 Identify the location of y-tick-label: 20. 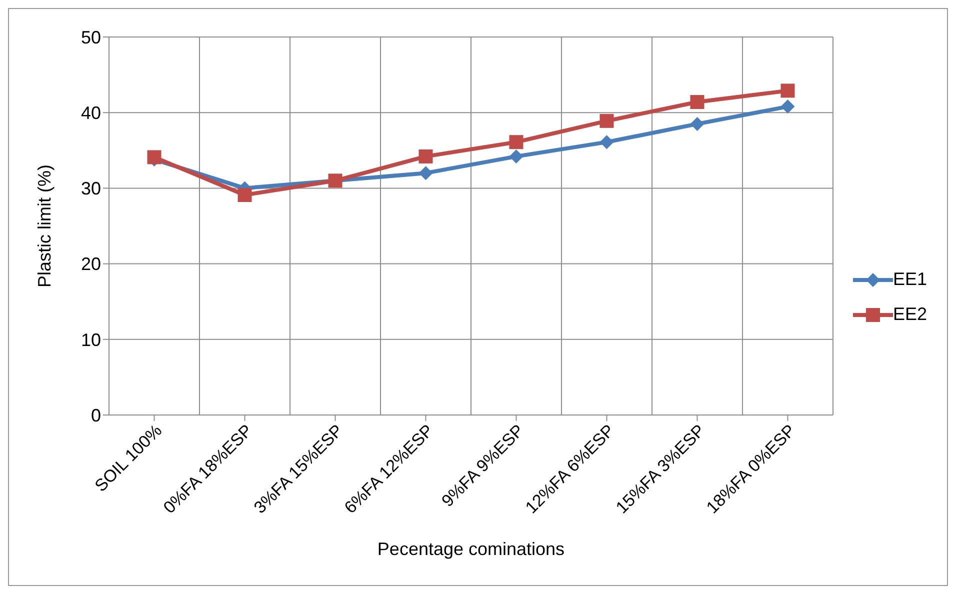
(90, 264).